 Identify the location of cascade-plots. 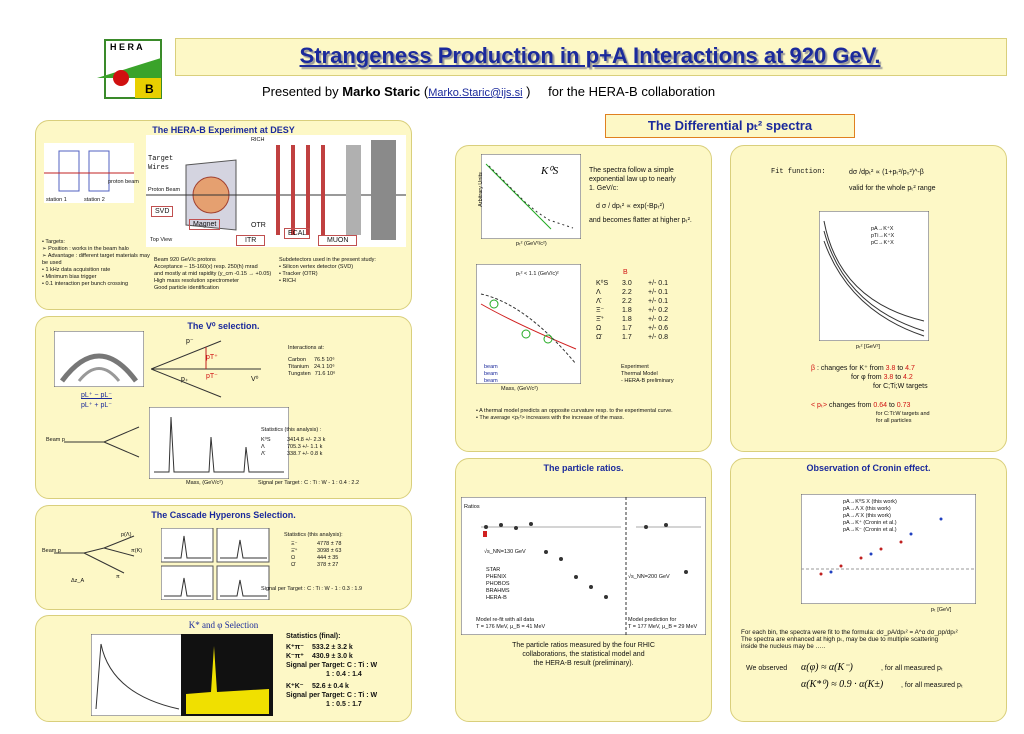
(215, 564).